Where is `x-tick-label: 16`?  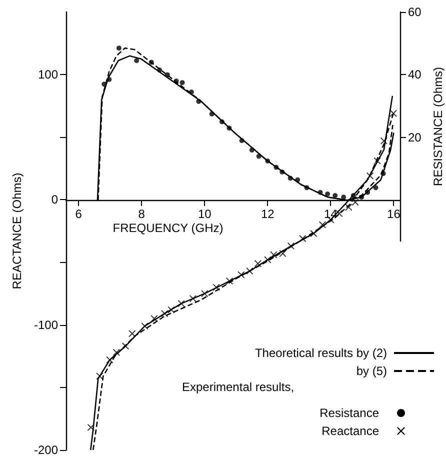
x-tick-label: 16 is located at coordinates (394, 214).